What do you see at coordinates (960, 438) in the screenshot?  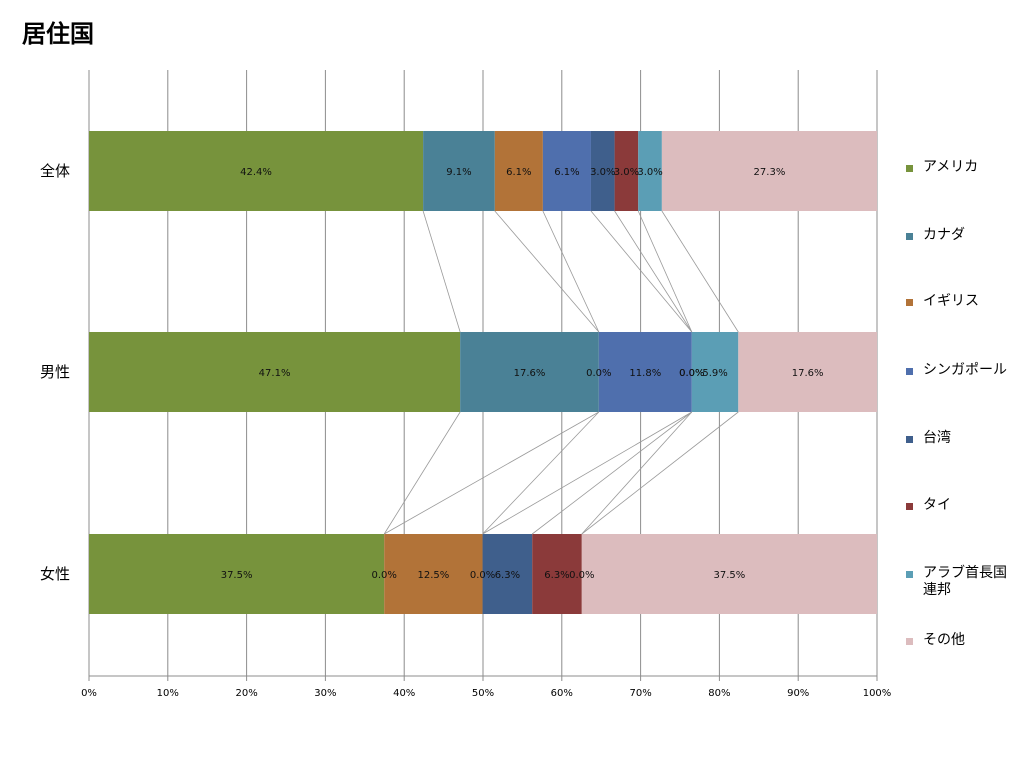 I see `legend-item: 台湾` at bounding box center [960, 438].